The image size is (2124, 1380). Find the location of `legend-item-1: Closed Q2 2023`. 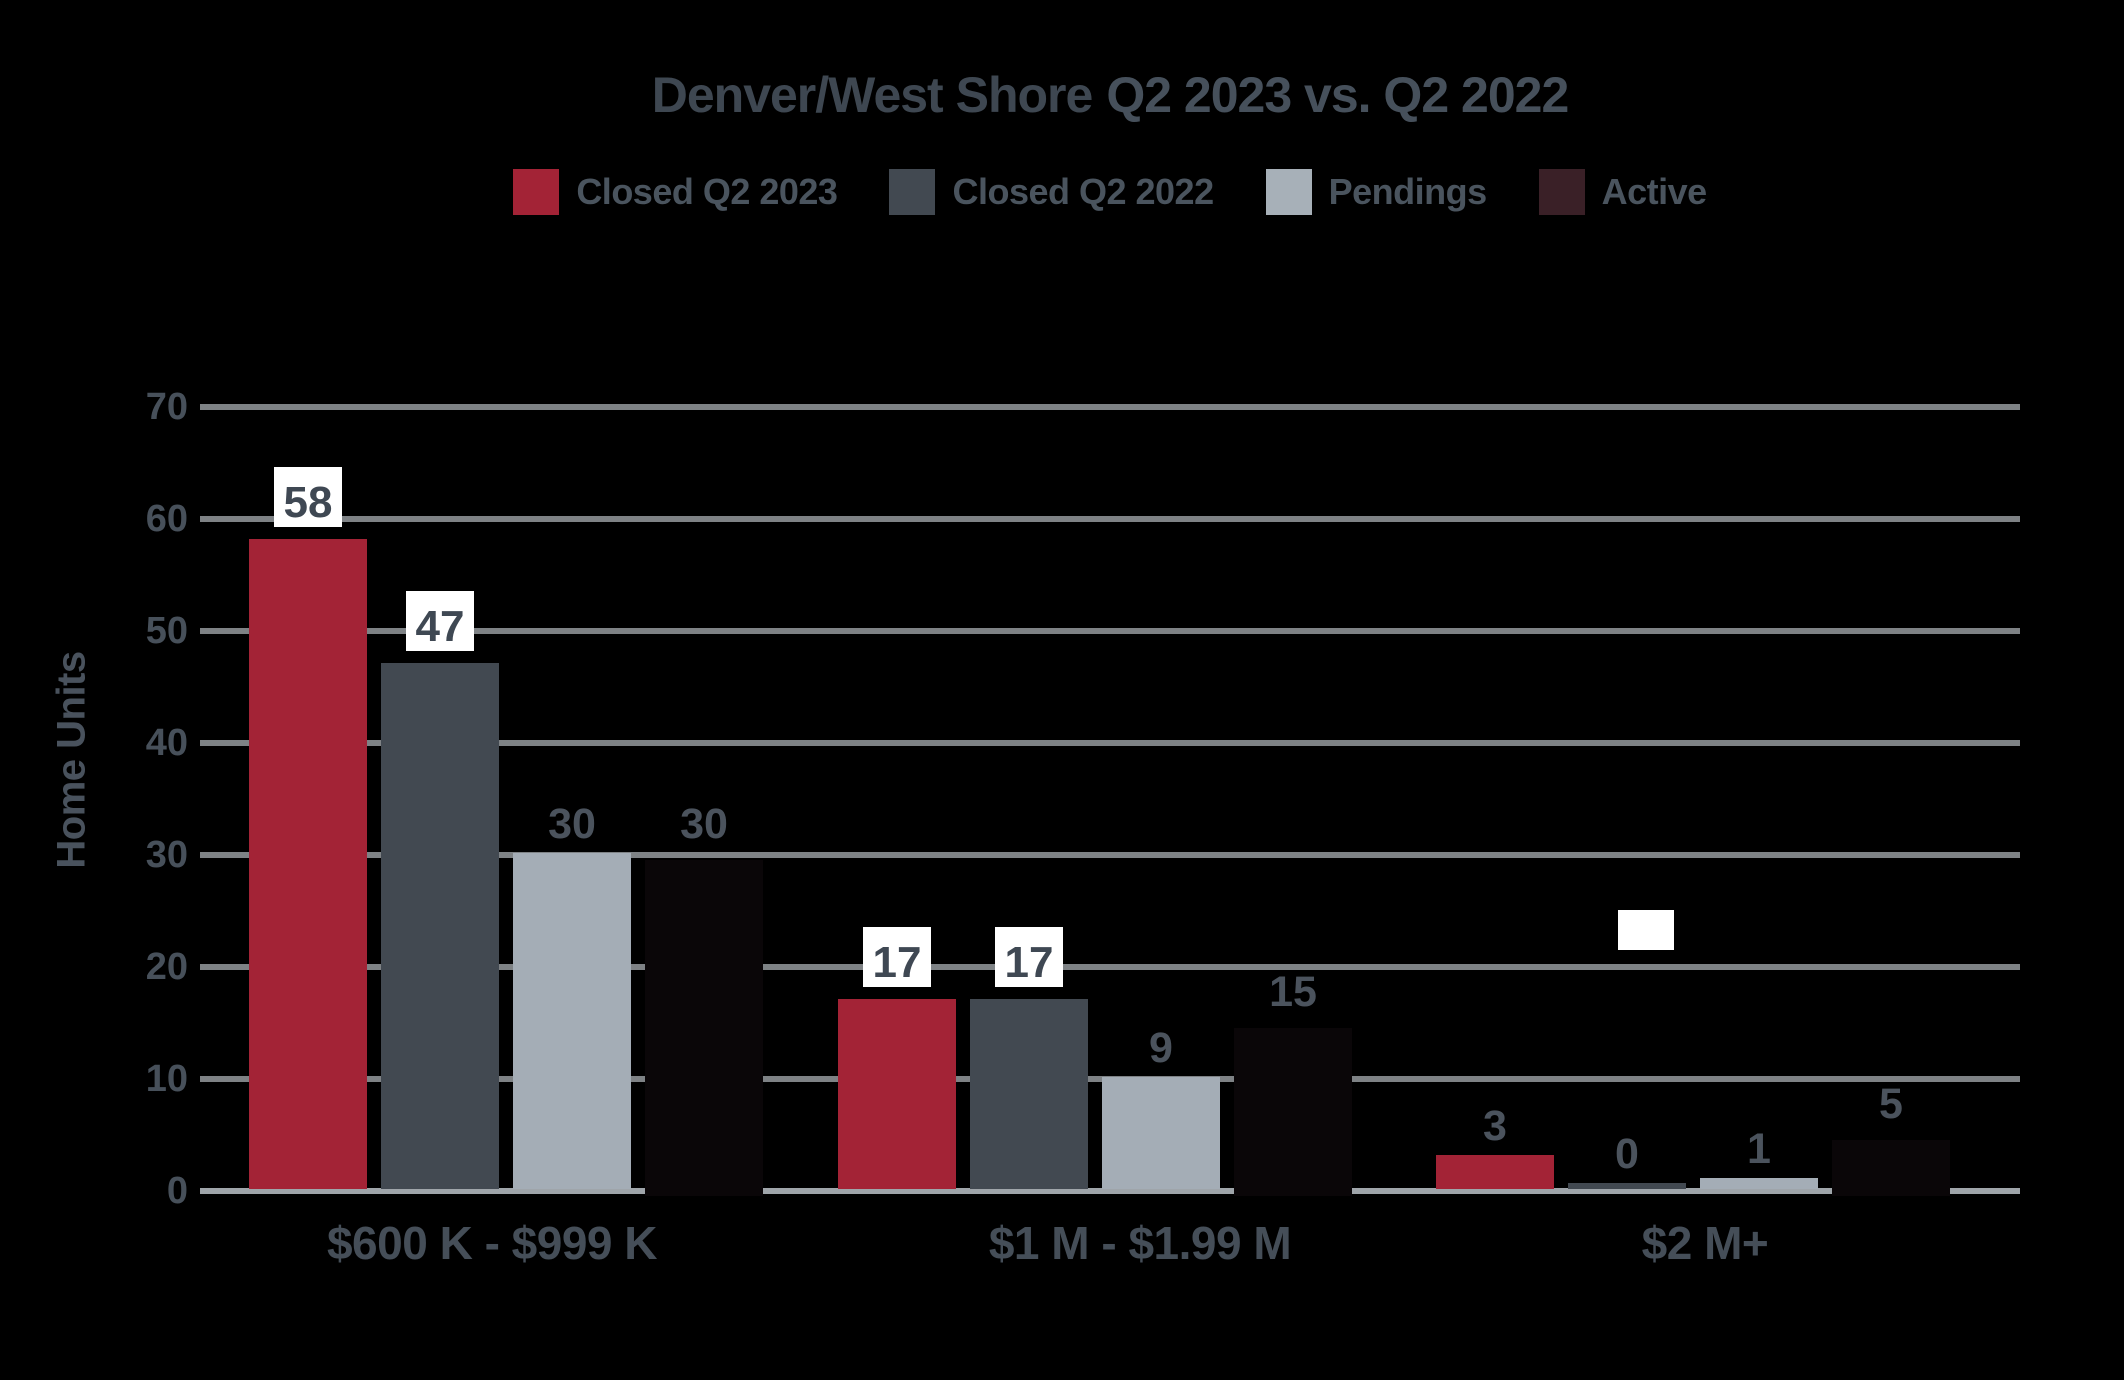

legend-item-1: Closed Q2 2023 is located at coordinates (675, 192).